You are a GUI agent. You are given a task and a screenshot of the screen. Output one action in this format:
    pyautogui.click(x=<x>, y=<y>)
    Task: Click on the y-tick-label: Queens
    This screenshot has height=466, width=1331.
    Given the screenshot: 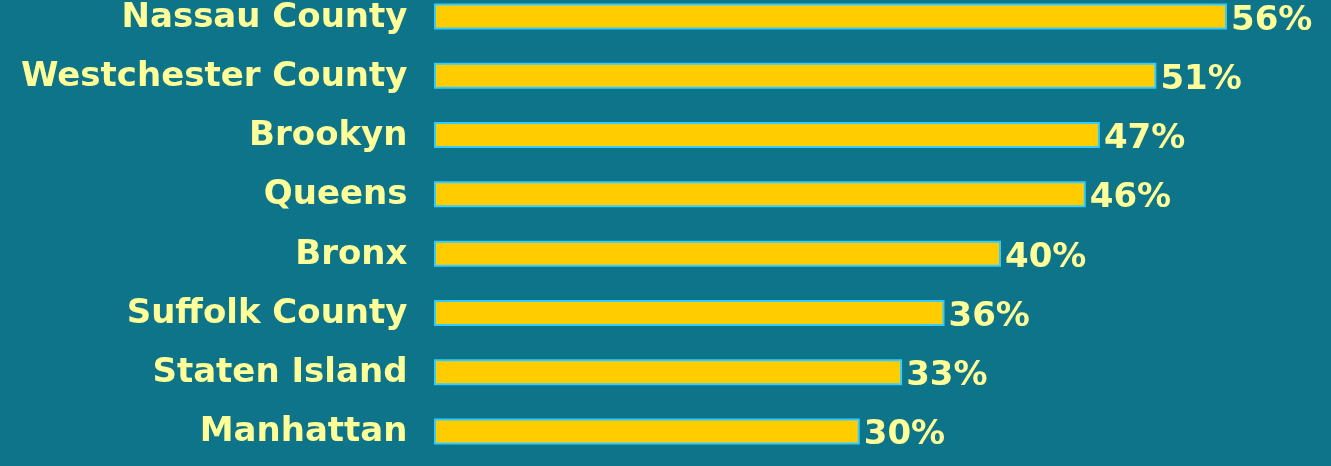 What is the action you would take?
    pyautogui.click(x=335, y=192)
    